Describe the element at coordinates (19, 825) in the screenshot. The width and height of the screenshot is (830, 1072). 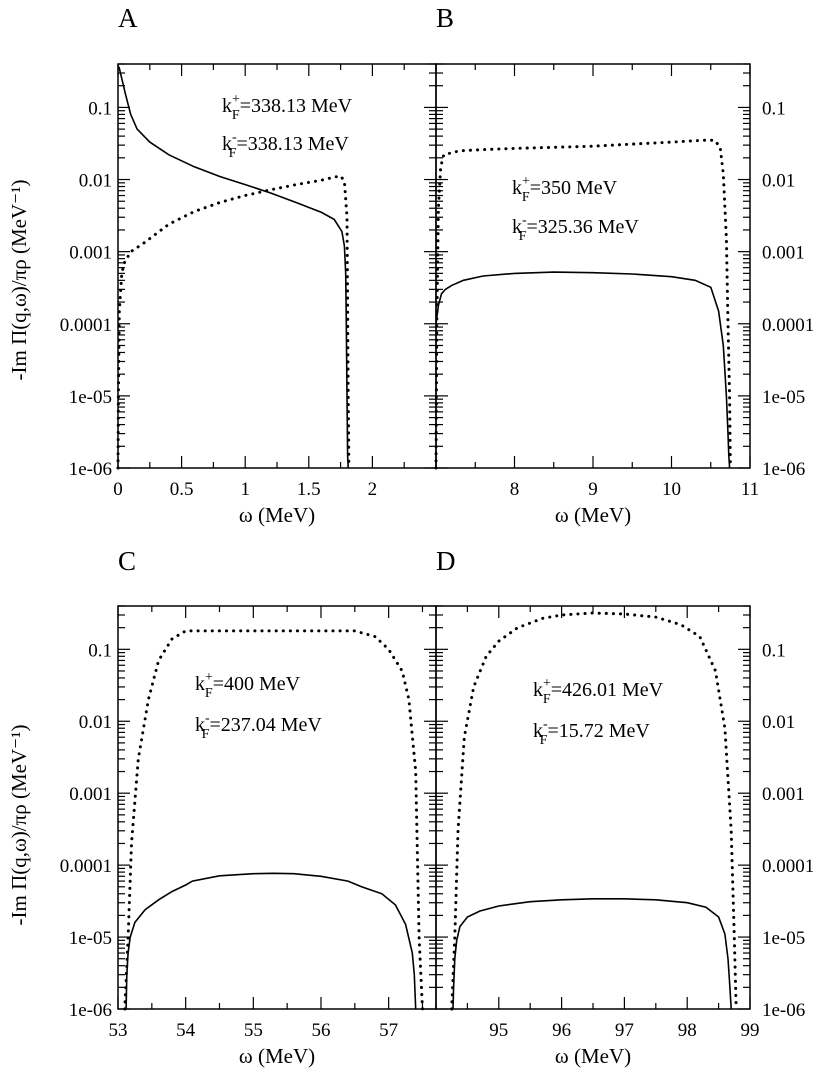
I see `y-axis-label-bottom: -Im Π(q,ω)/πρ (MeV⁻¹)` at that location.